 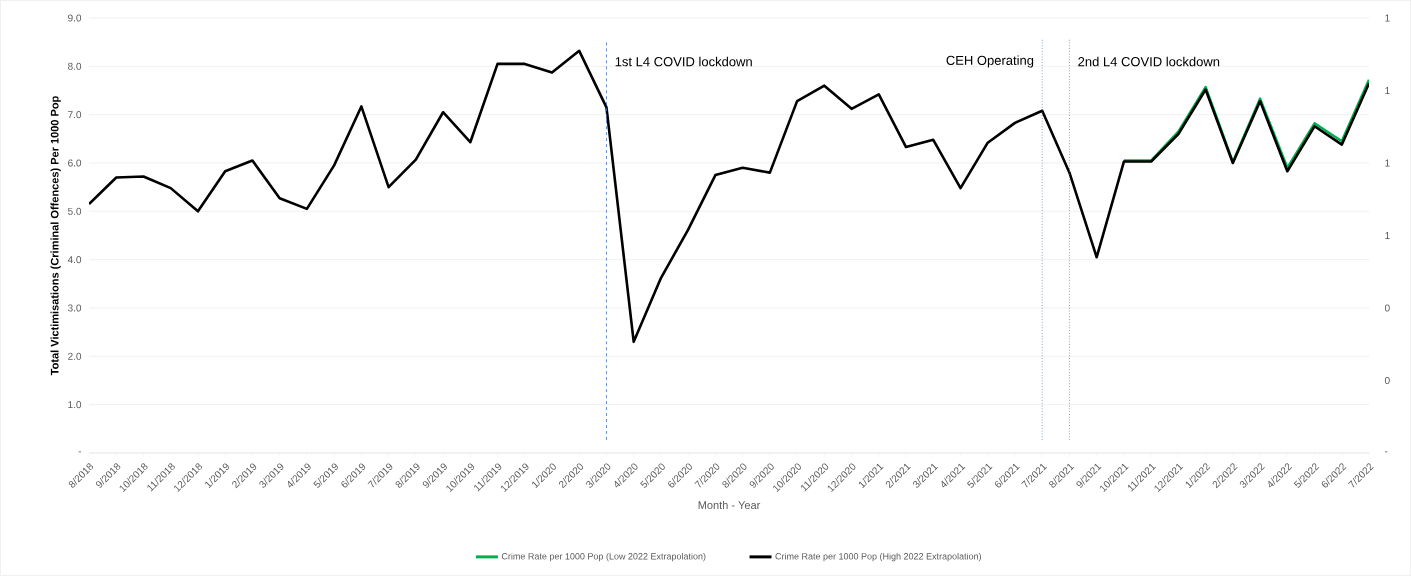 I want to click on y-tick-label: 3.0, so click(x=74, y=308).